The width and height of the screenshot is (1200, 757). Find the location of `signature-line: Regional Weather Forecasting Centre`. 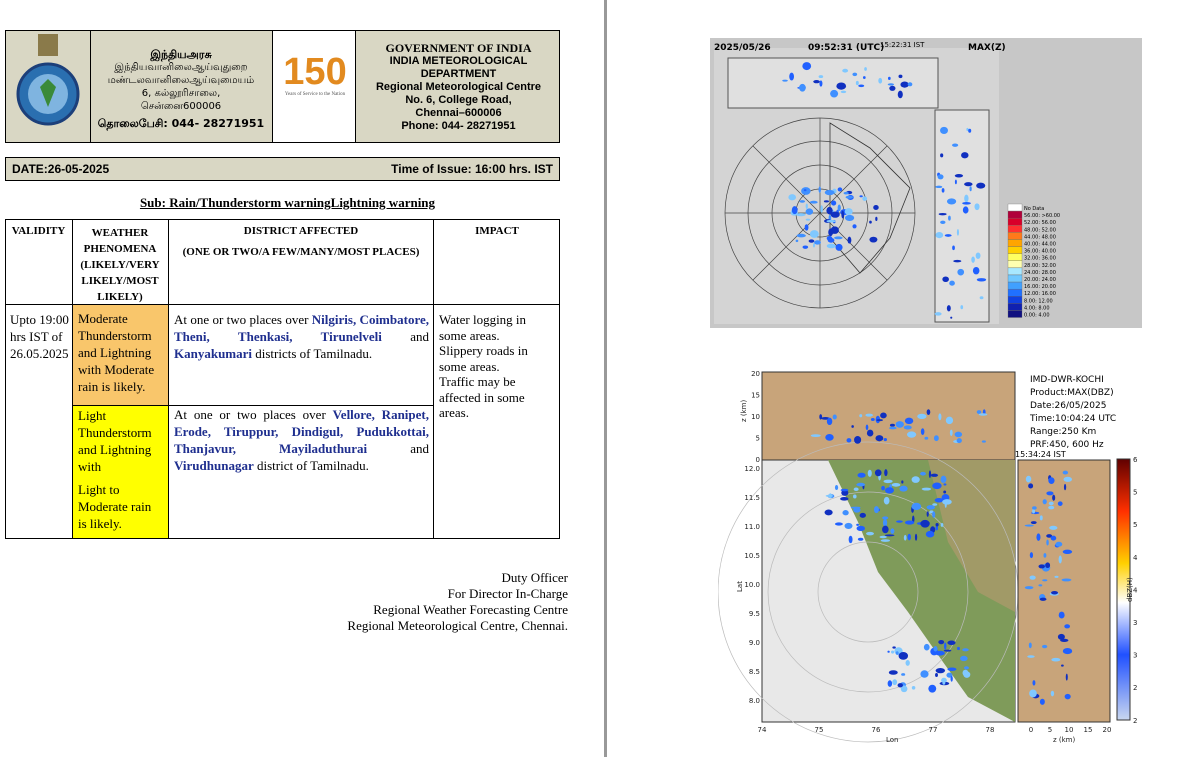

signature-line: Regional Weather Forecasting Centre is located at coordinates (470, 609).